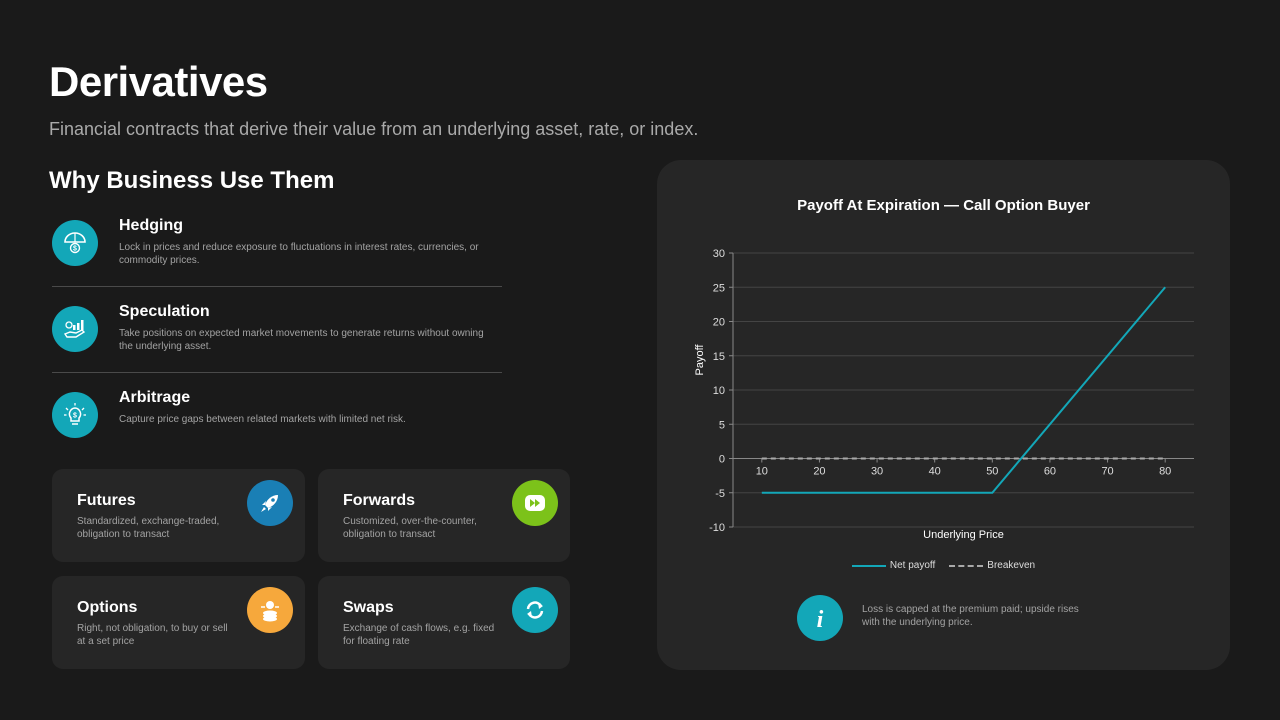  Describe the element at coordinates (719, 254) in the screenshot. I see `y-tick-label: 30` at that location.